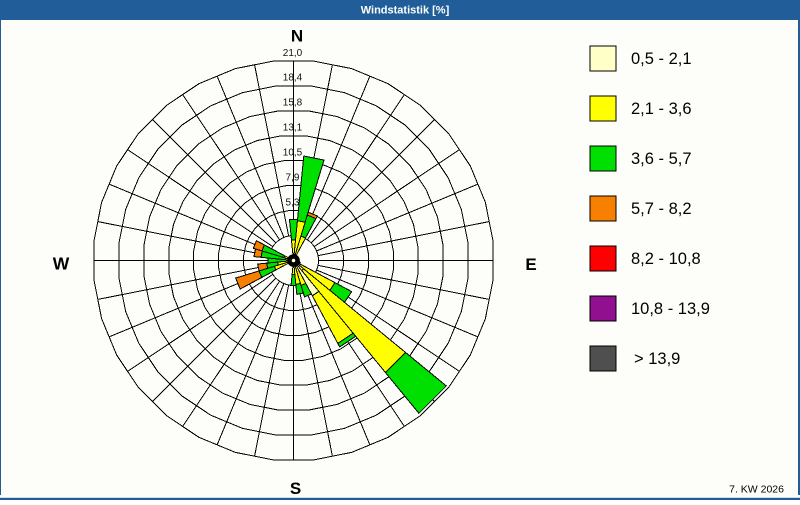 The image size is (800, 505). I want to click on svg-text: 21,0, so click(293, 53).